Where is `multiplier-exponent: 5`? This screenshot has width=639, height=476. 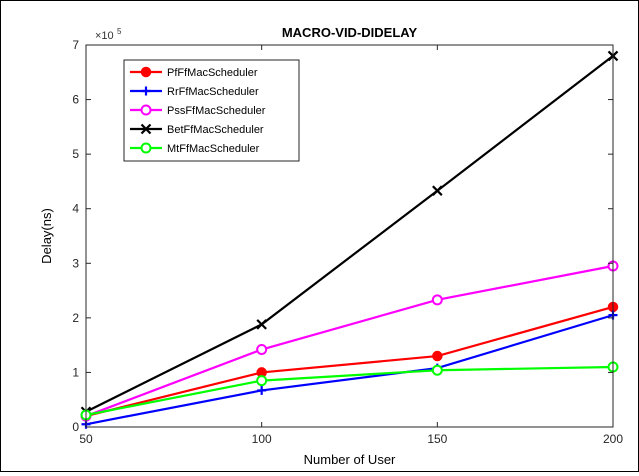
multiplier-exponent: 5 is located at coordinates (119, 31).